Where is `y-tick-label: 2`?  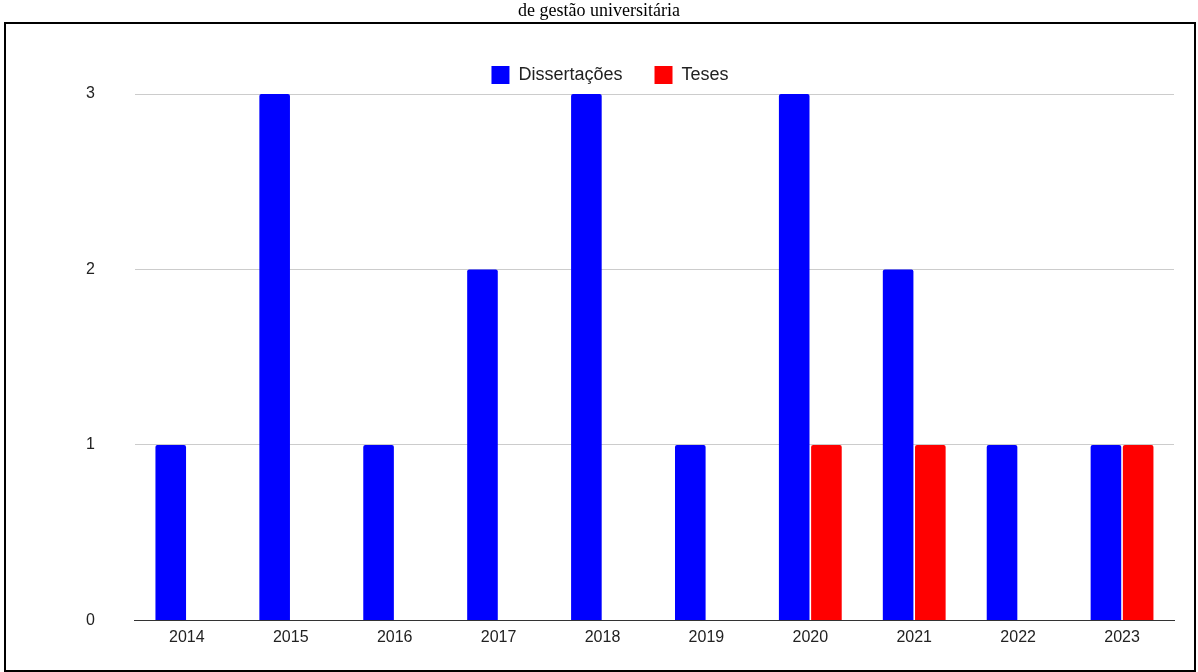
y-tick-label: 2 is located at coordinates (90, 268).